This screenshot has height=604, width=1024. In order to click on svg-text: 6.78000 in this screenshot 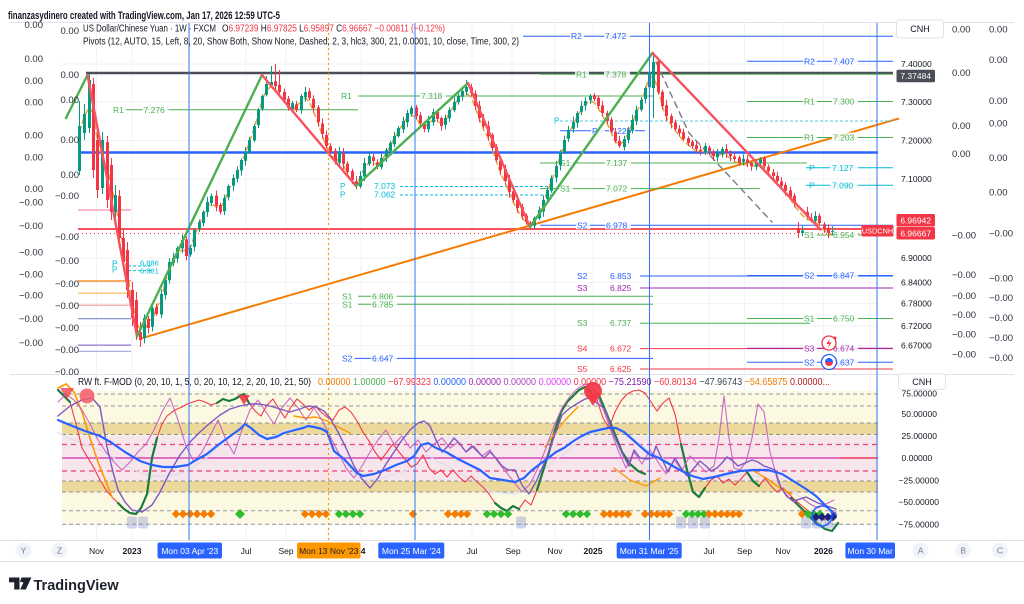, I will do `click(916, 304)`.